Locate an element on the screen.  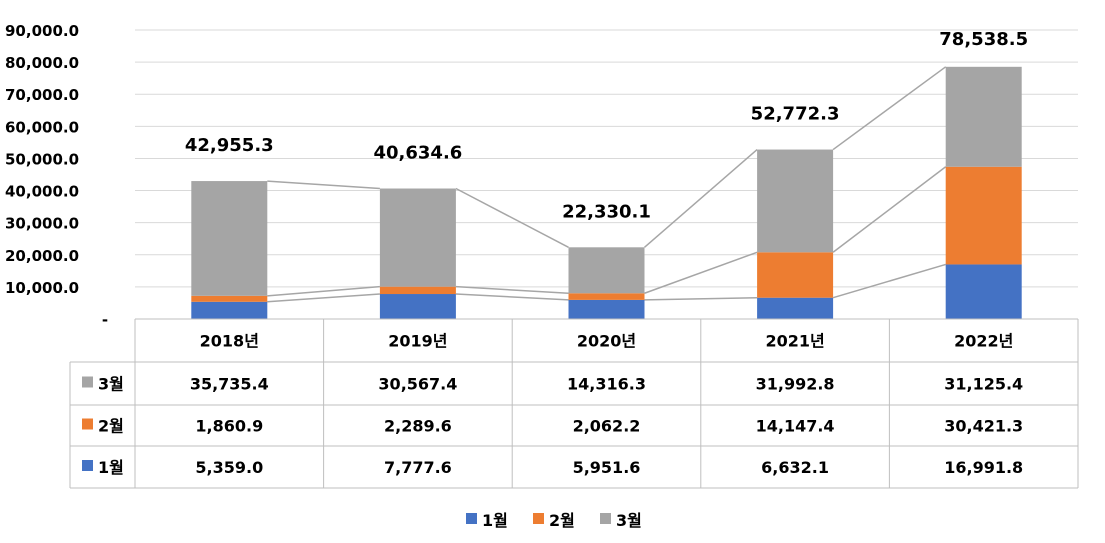
legend: 1월 2월 3월 is located at coordinates (554, 520).